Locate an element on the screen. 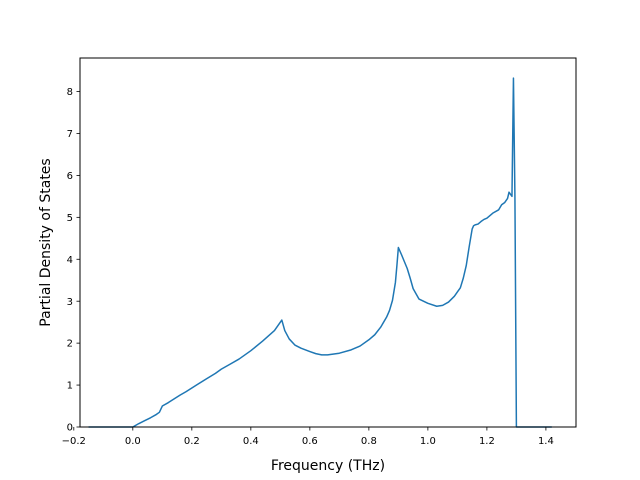 Image resolution: width=640 pixels, height=480 pixels. y-tick-label: 1 is located at coordinates (70, 386).